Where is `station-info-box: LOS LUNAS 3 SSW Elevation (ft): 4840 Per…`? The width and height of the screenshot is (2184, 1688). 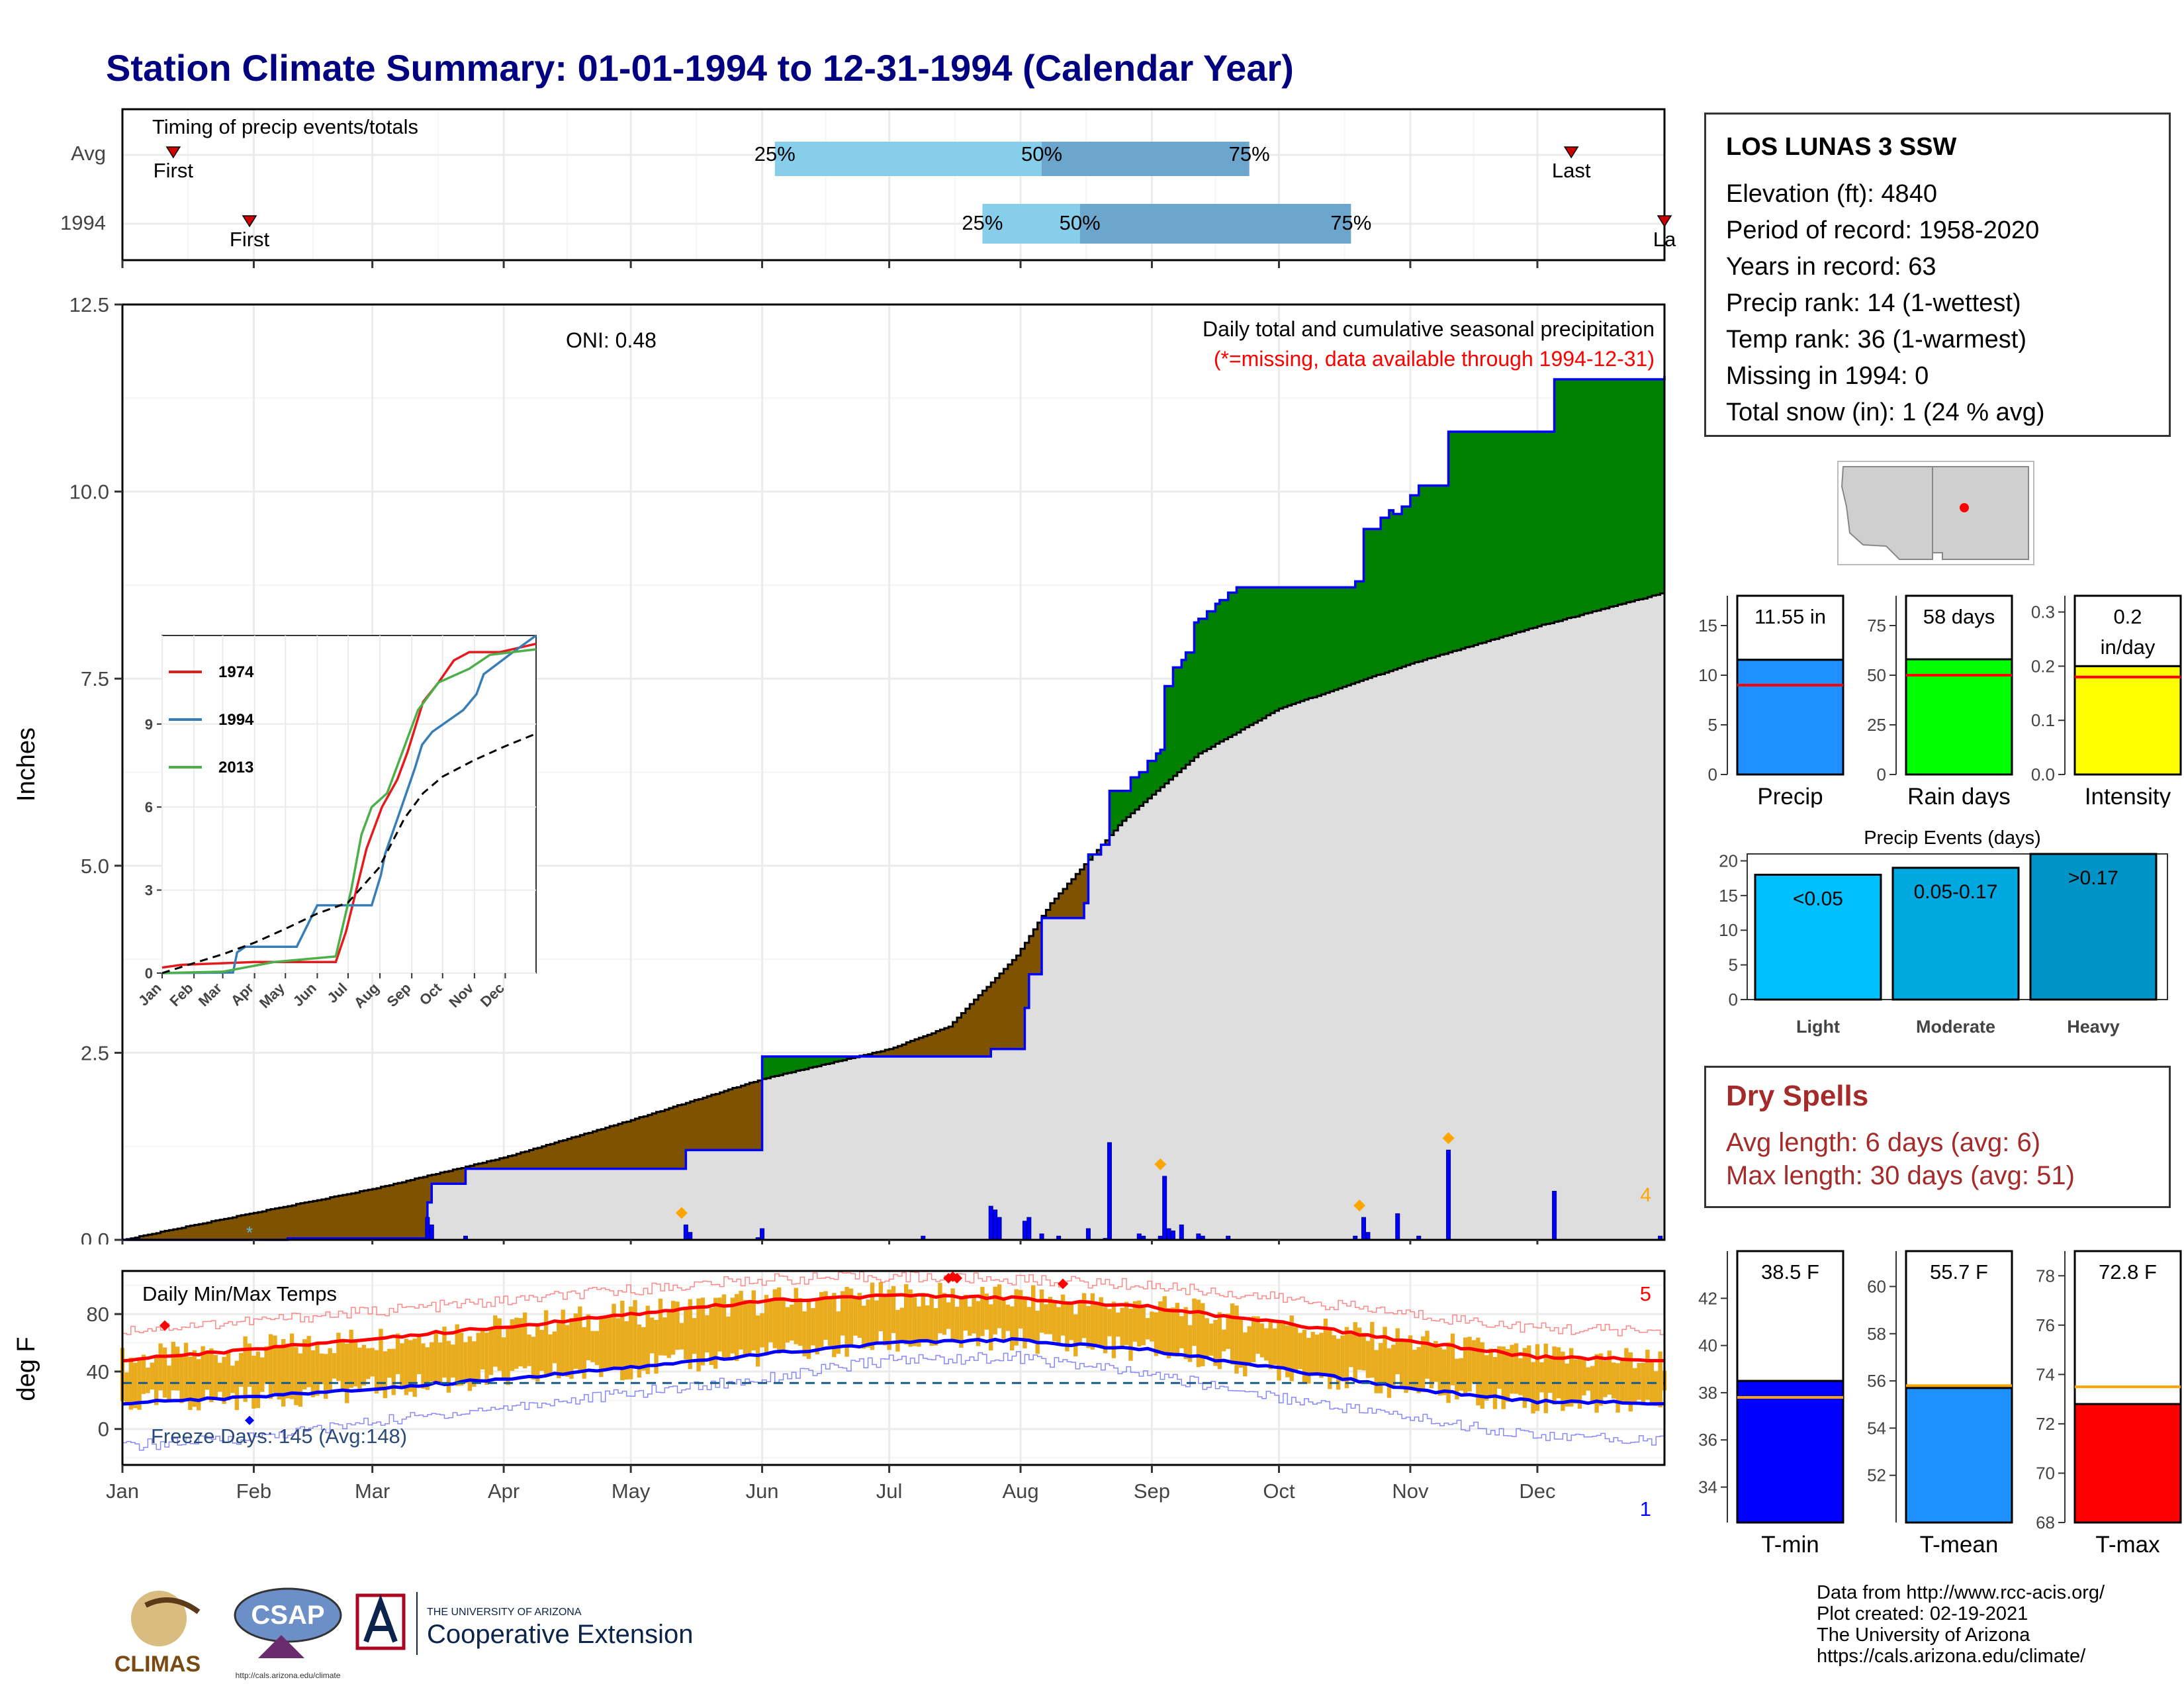
station-info-box: LOS LUNAS 3 SSW Elevation (ft): 4840 Per… is located at coordinates (1937, 275).